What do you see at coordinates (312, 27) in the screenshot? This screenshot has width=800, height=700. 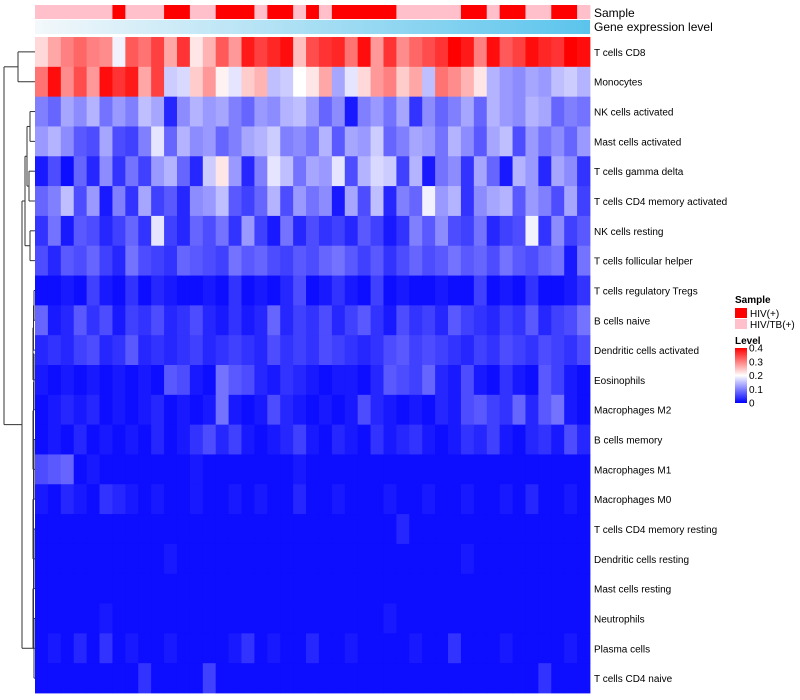 I see `gene-expression-annotation-bar` at bounding box center [312, 27].